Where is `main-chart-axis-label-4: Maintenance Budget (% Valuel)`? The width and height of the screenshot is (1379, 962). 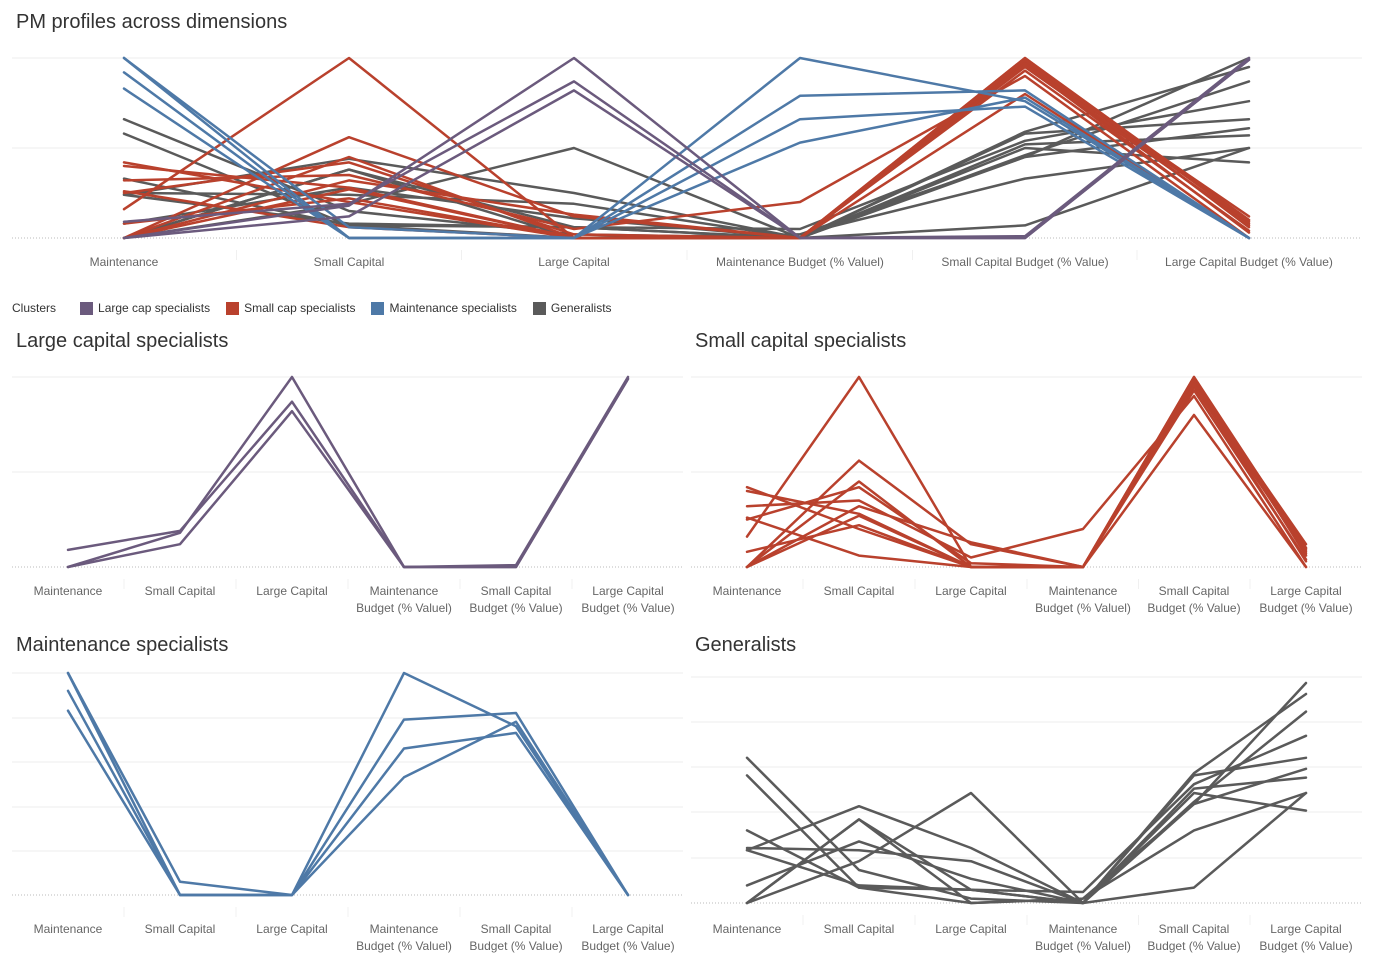
main-chart-axis-label-4: Maintenance Budget (% Valuel) is located at coordinates (800, 262).